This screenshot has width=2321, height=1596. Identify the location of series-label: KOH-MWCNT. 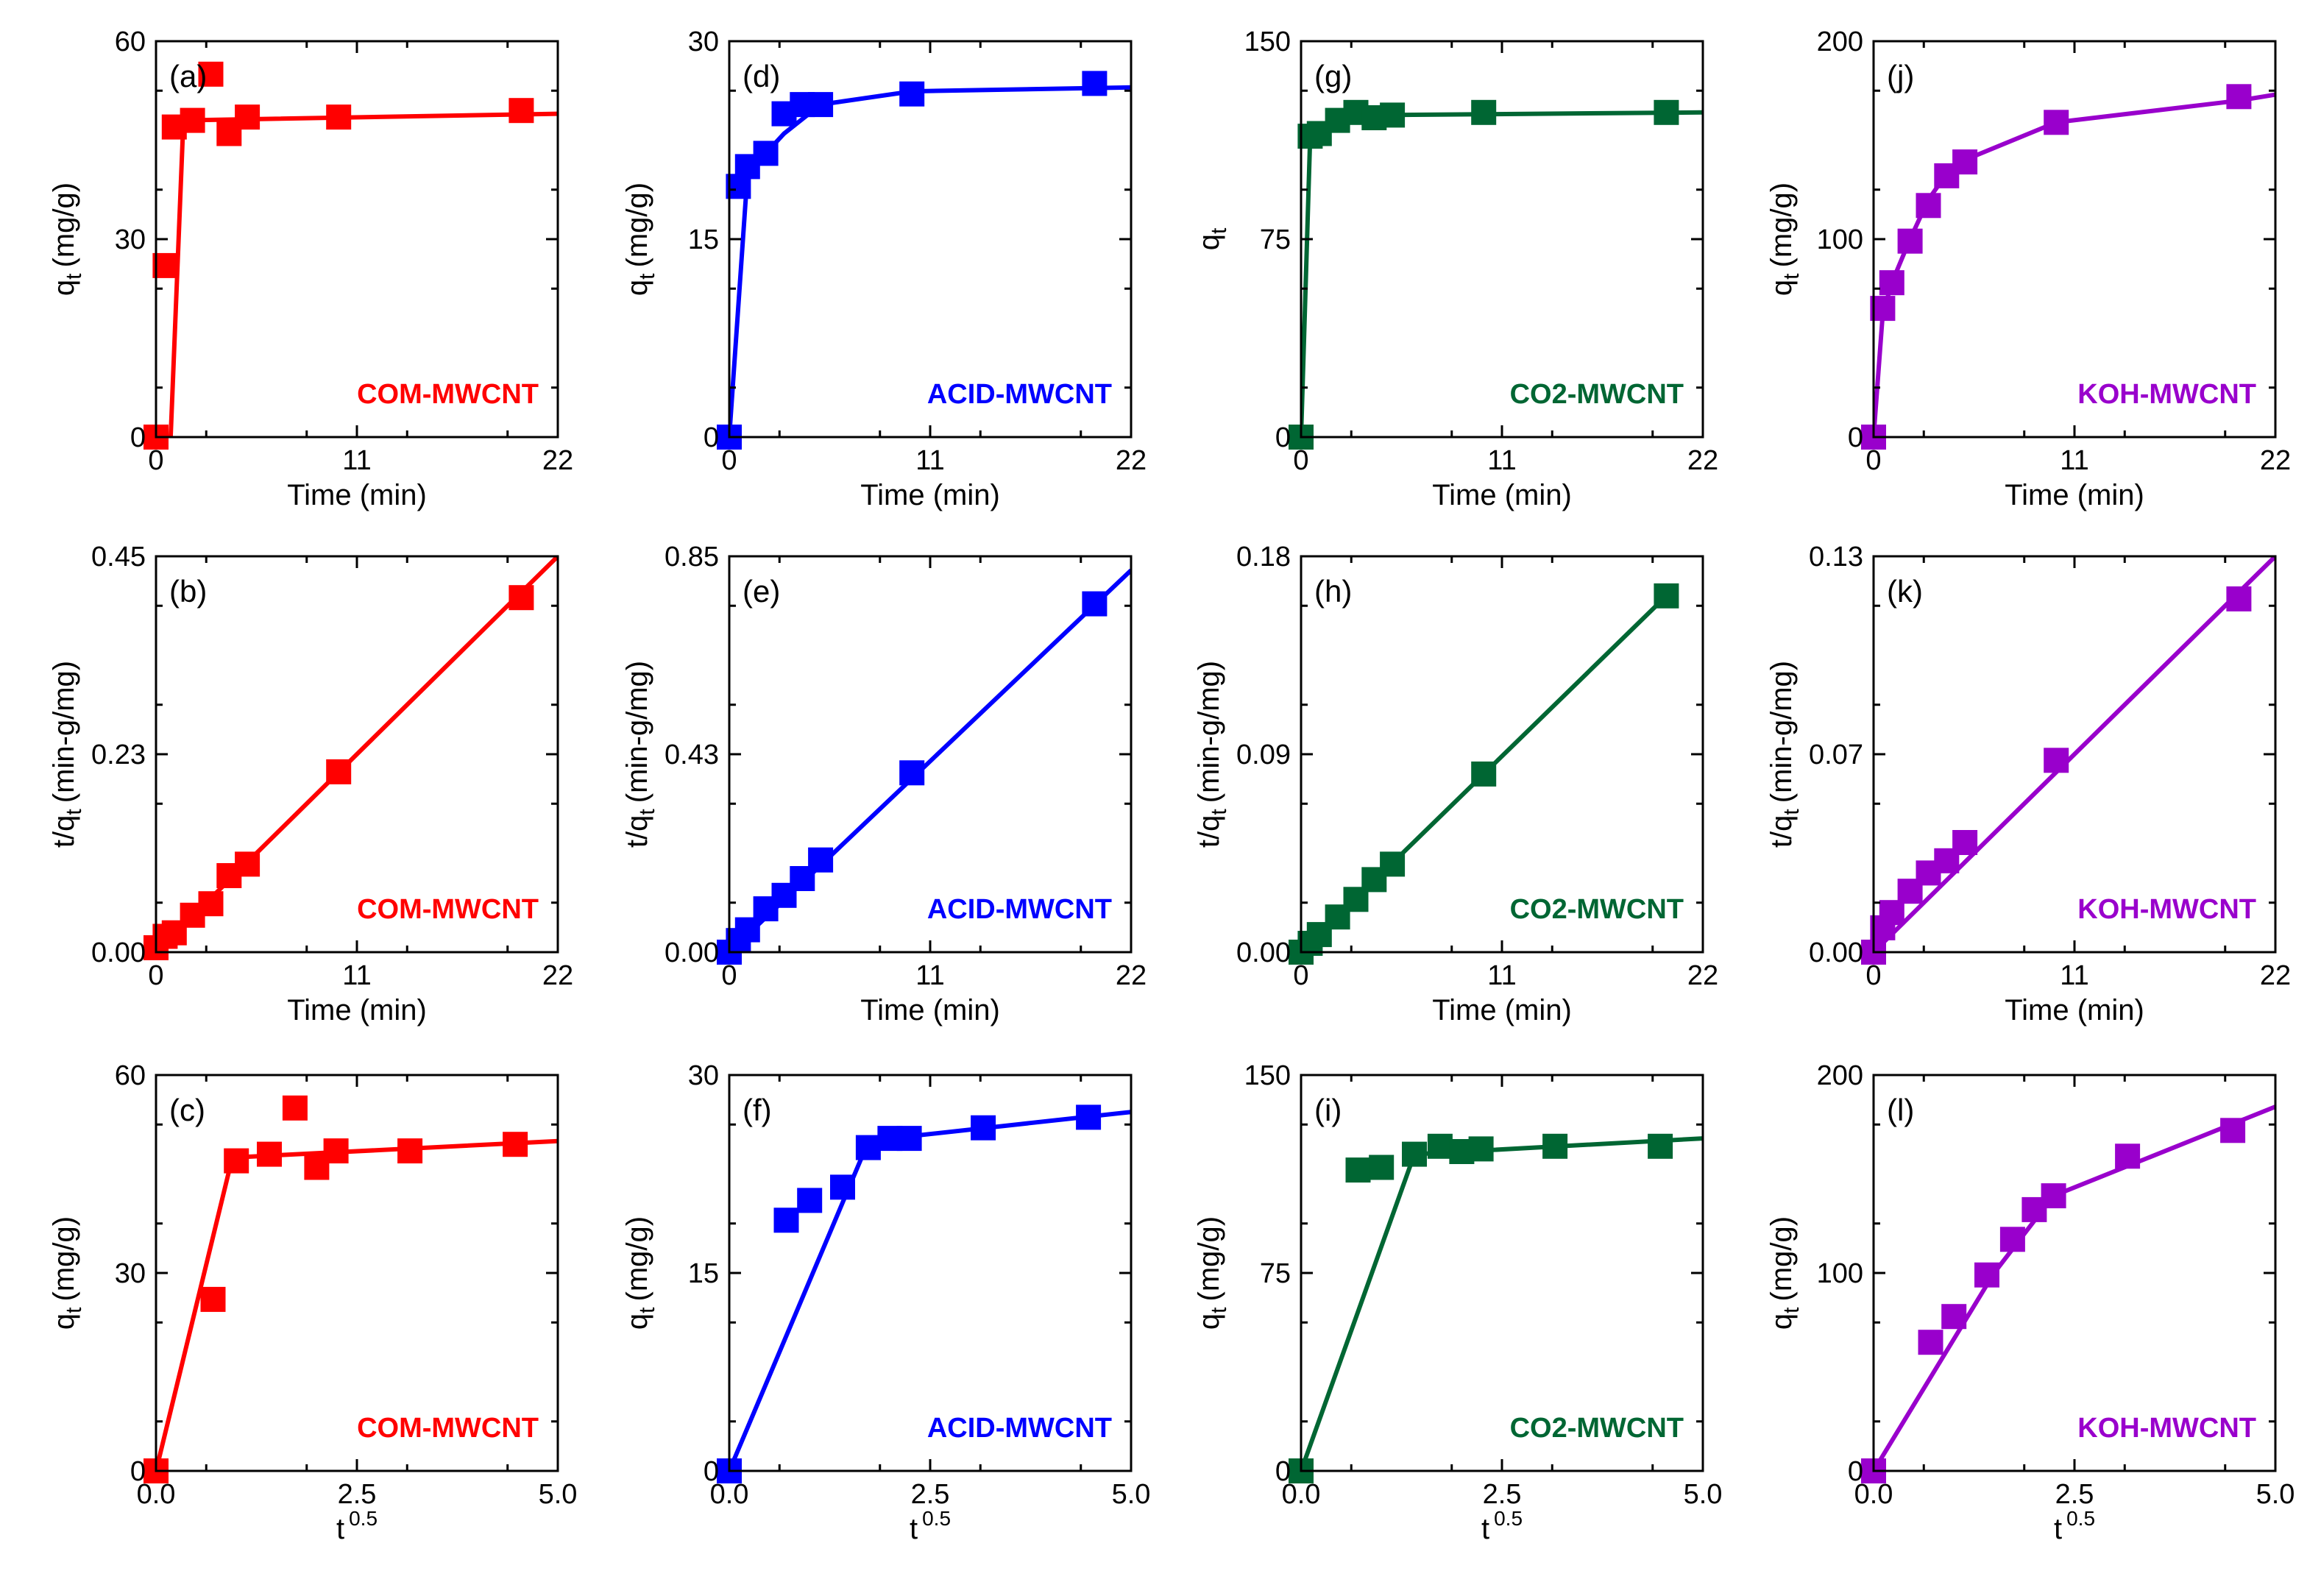
(2166, 1428).